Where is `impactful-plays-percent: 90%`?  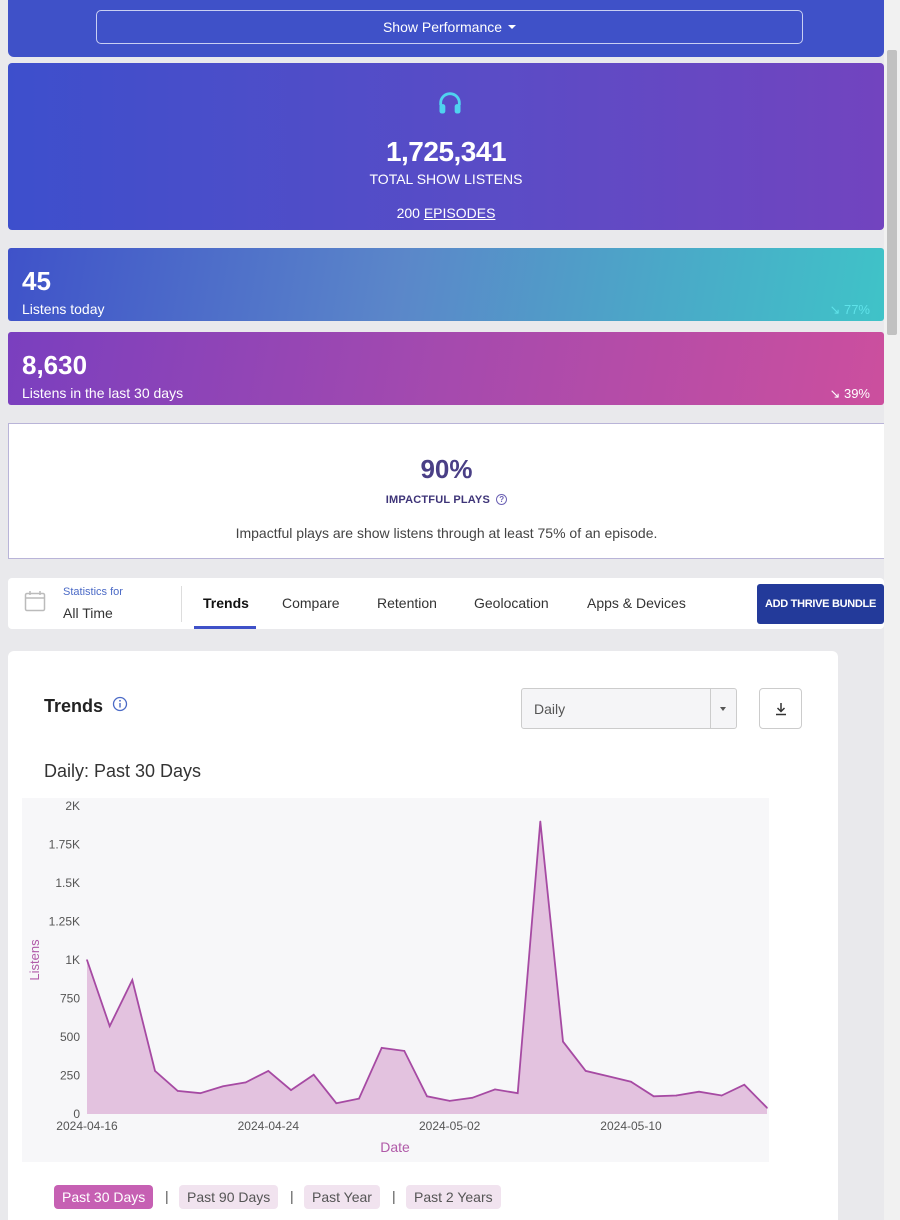 impactful-plays-percent: 90% is located at coordinates (446, 469).